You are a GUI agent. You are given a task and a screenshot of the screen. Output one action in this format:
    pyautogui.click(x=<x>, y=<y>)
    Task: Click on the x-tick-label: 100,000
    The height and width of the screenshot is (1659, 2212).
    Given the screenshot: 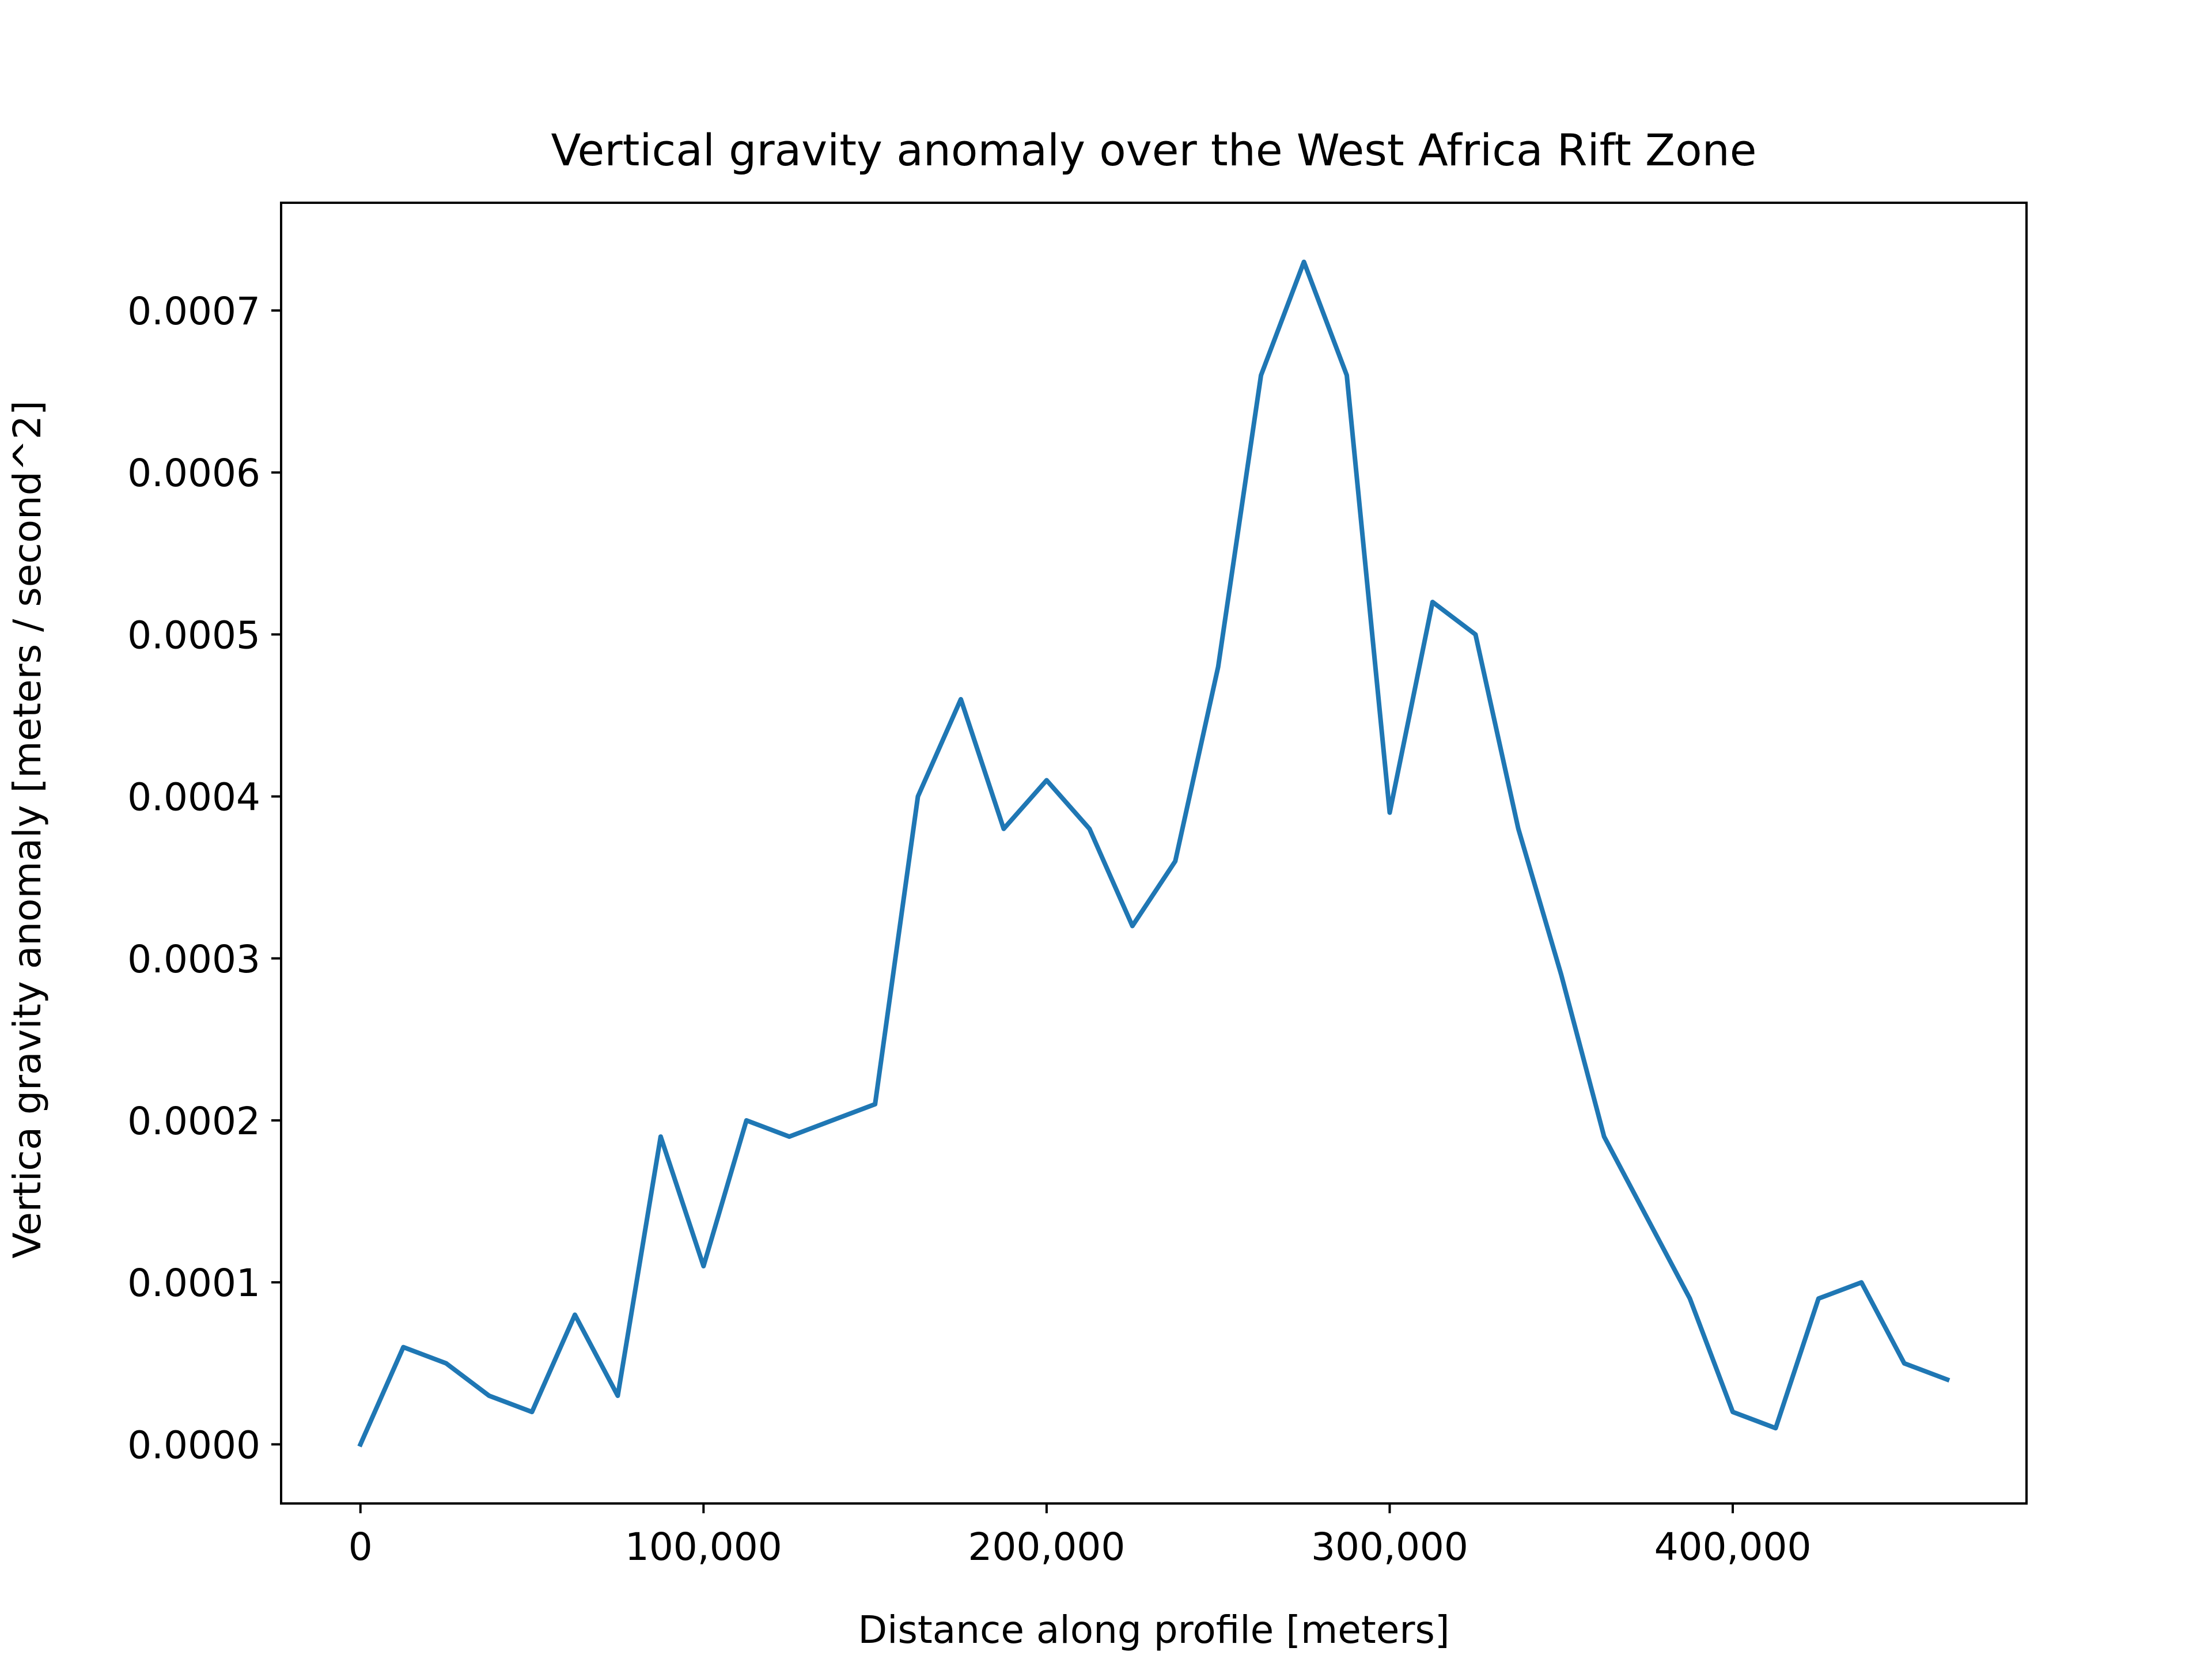 What is the action you would take?
    pyautogui.click(x=703, y=1547)
    